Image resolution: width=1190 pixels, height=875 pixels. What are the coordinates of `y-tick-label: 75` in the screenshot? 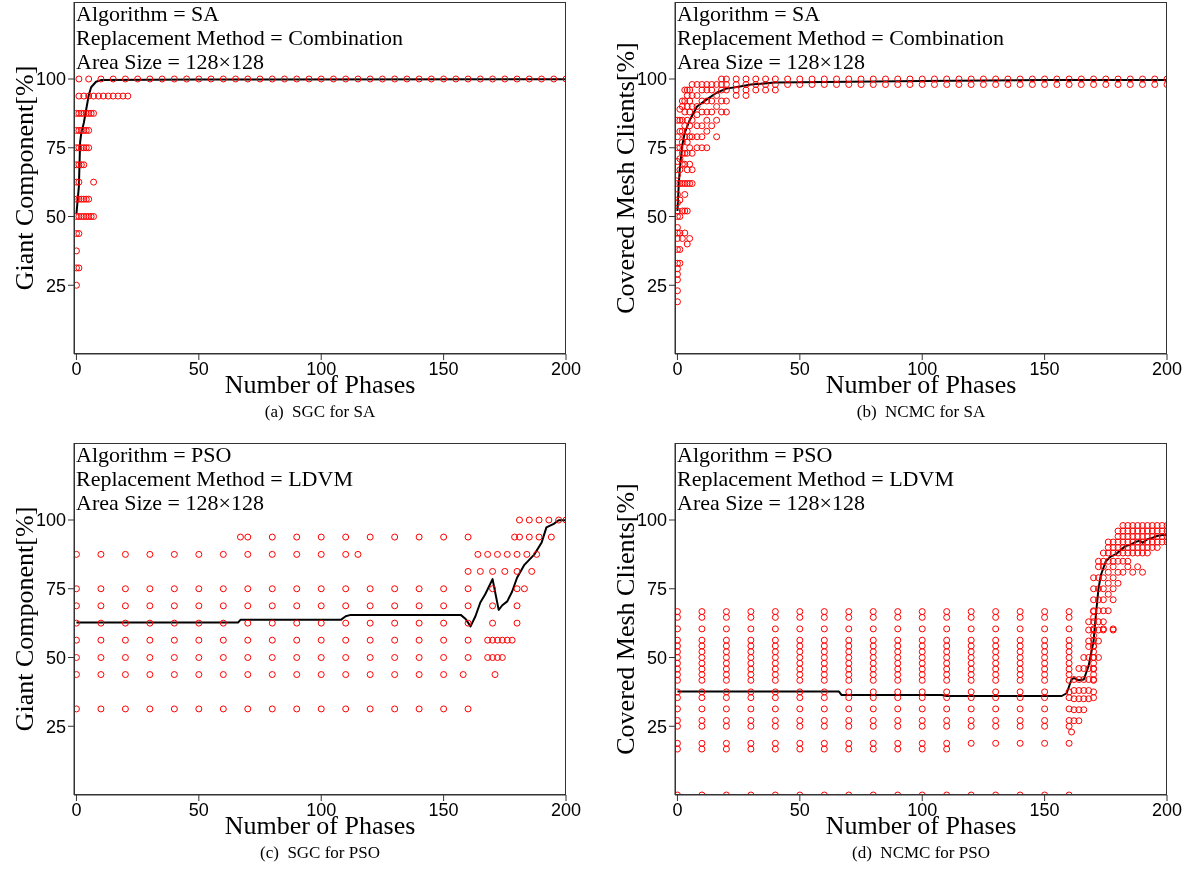 It's located at (656, 589).